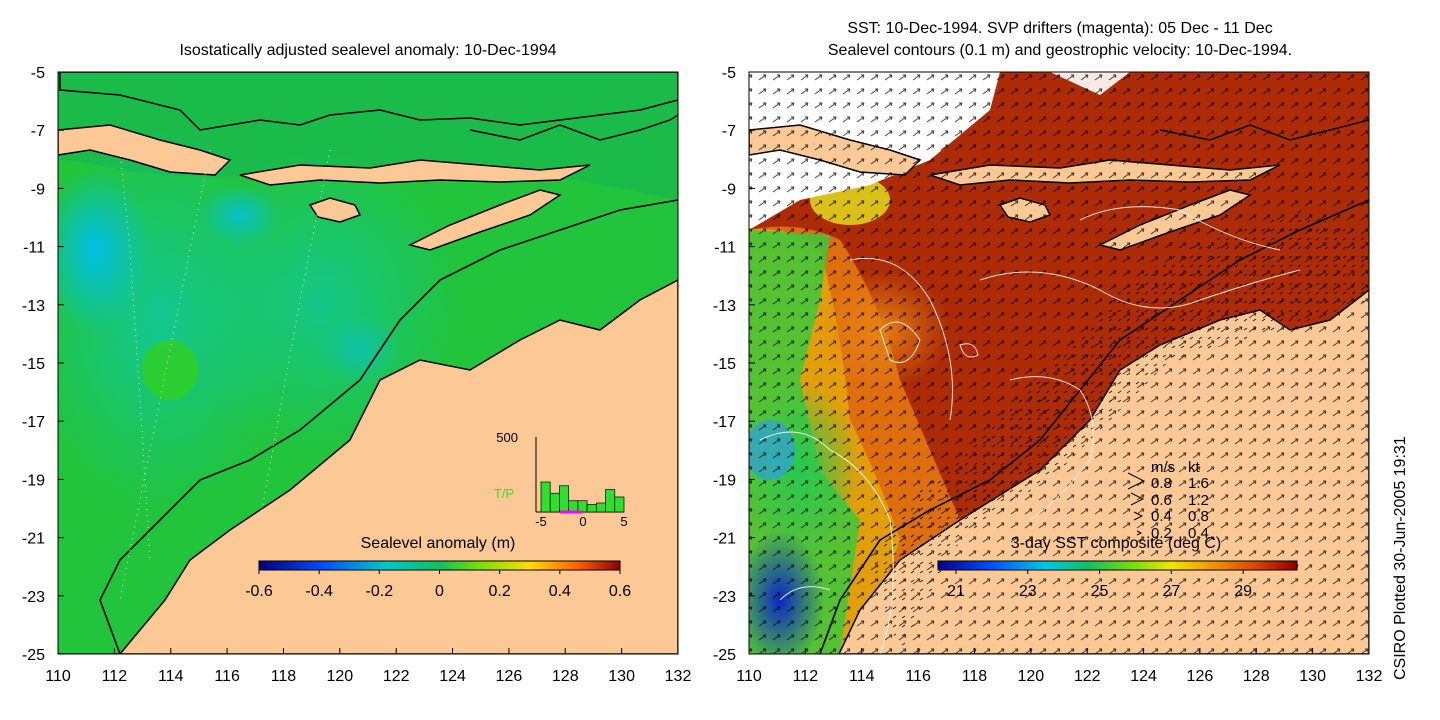 Image resolution: width=1440 pixels, height=720 pixels. Describe the element at coordinates (380, 591) in the screenshot. I see `colorbar-tick-label: -0.2` at that location.